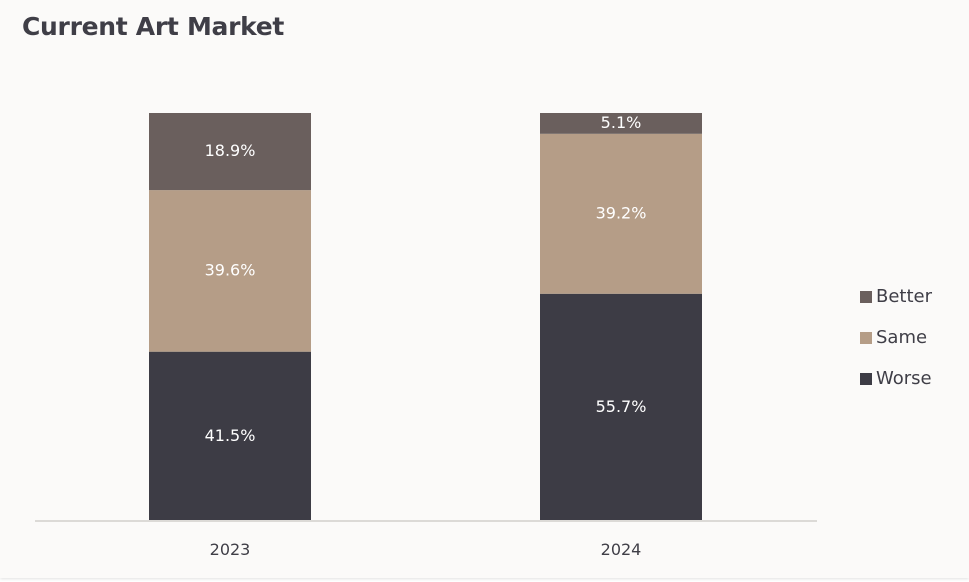 This screenshot has width=969, height=582. I want to click on chart-title: Current Art Market, so click(153, 26).